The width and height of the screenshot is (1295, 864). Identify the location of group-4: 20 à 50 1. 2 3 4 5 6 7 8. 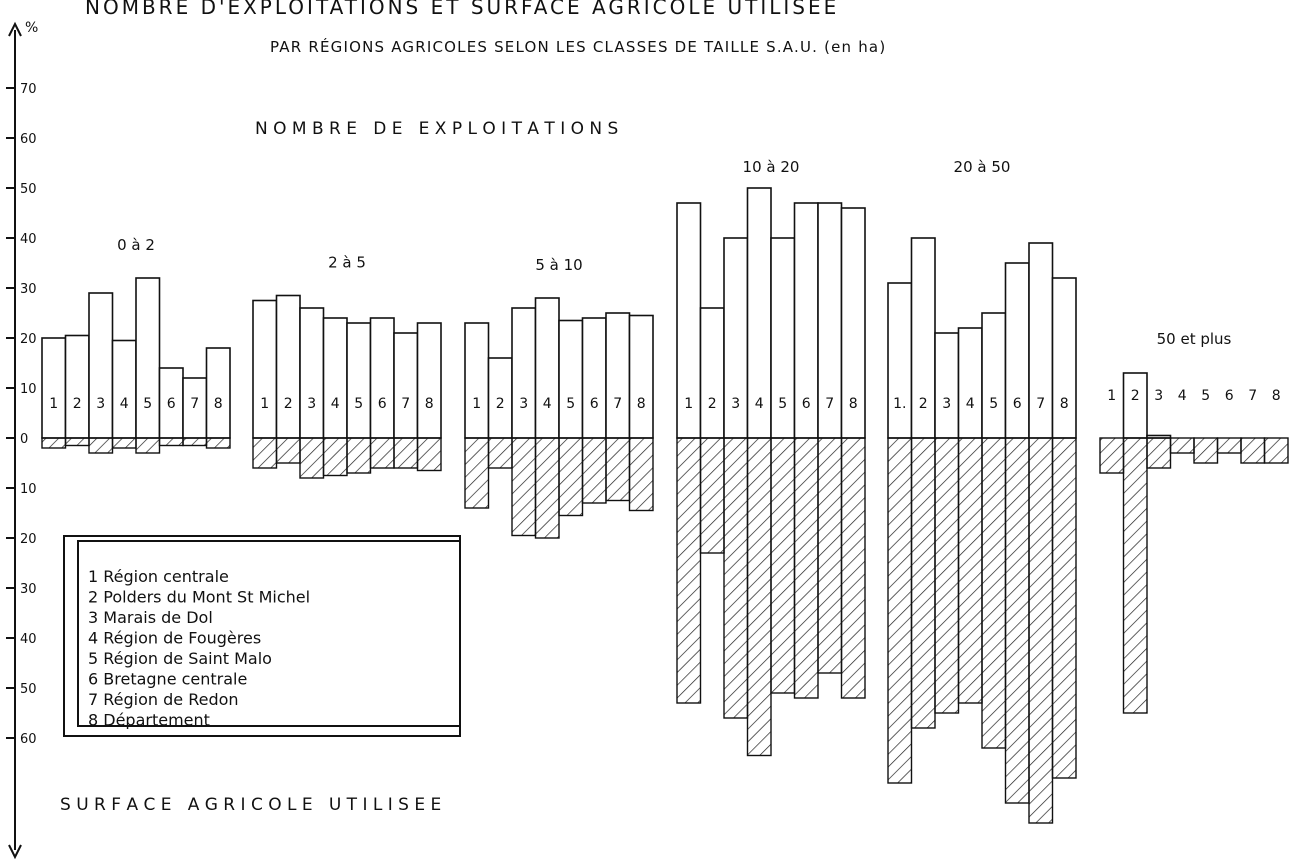
(982, 491).